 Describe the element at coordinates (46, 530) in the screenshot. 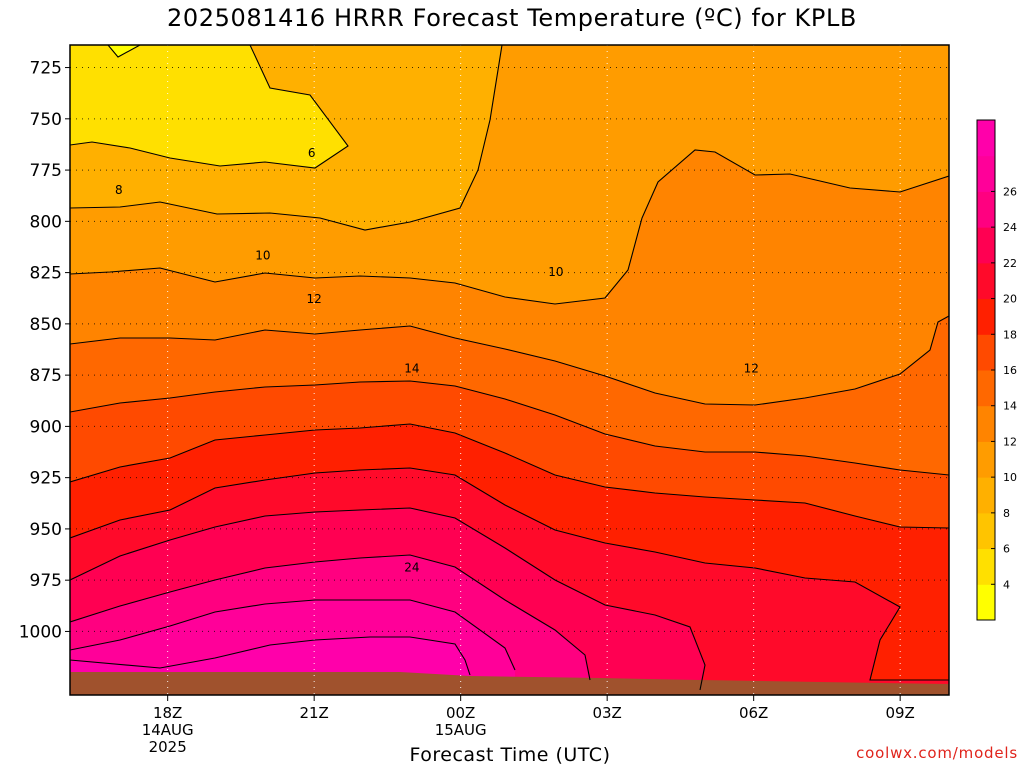

I see `y-tick-label-950: 950` at that location.